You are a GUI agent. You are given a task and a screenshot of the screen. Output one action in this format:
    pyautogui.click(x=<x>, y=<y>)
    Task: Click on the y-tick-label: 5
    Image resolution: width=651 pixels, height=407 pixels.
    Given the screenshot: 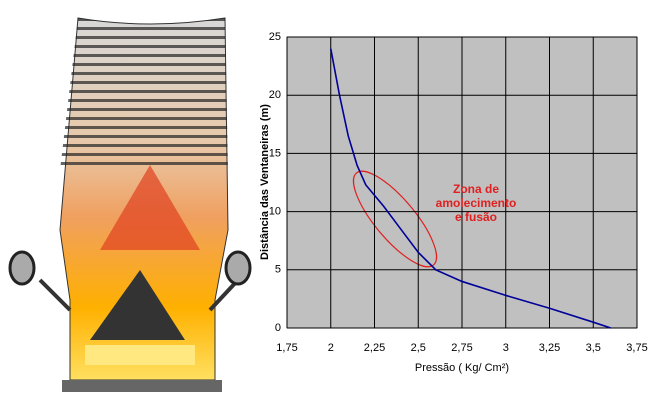 What is the action you would take?
    pyautogui.click(x=278, y=270)
    